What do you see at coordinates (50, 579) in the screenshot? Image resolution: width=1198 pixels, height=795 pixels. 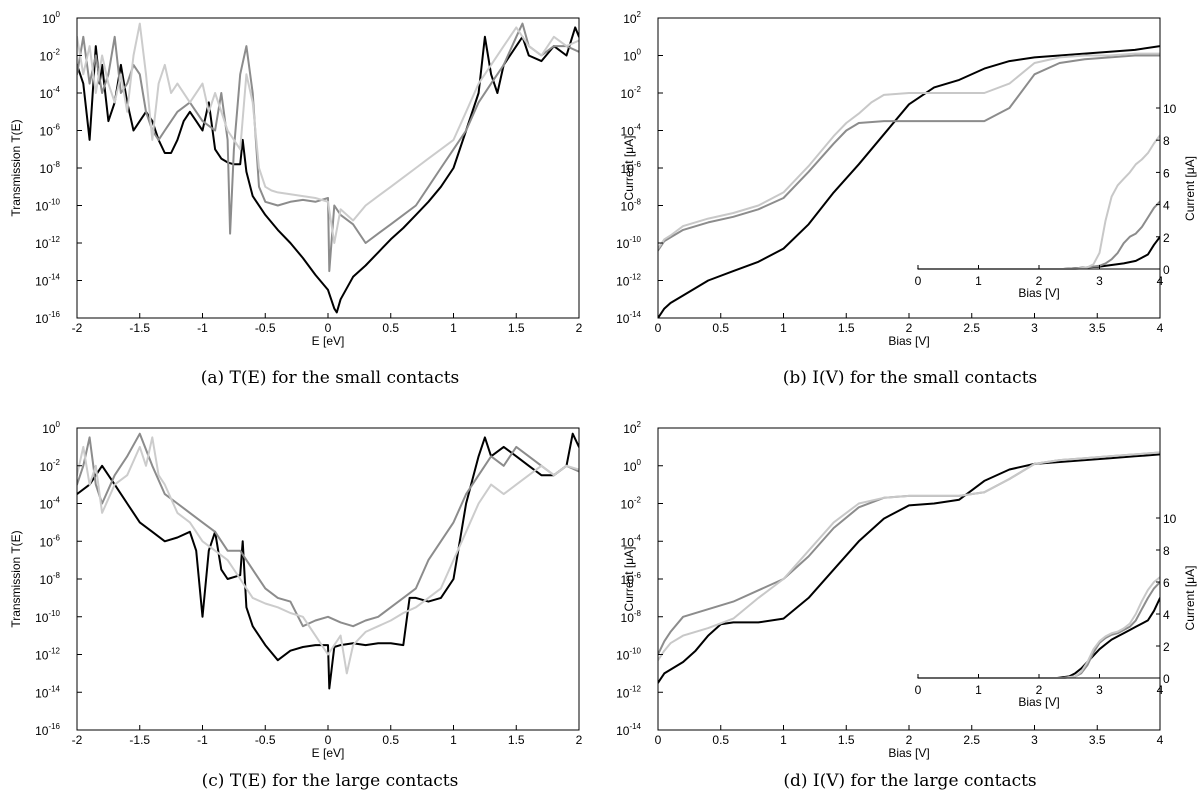 I see `chart-c-ytick-label-4: 10⁻⁸` at bounding box center [50, 579].